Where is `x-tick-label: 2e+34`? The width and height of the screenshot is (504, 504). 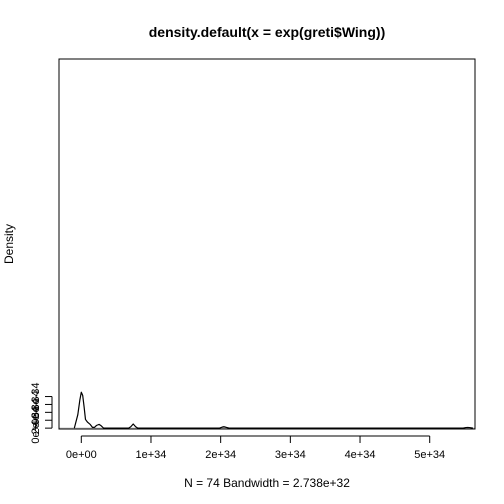
x-tick-label: 2e+34 is located at coordinates (220, 455).